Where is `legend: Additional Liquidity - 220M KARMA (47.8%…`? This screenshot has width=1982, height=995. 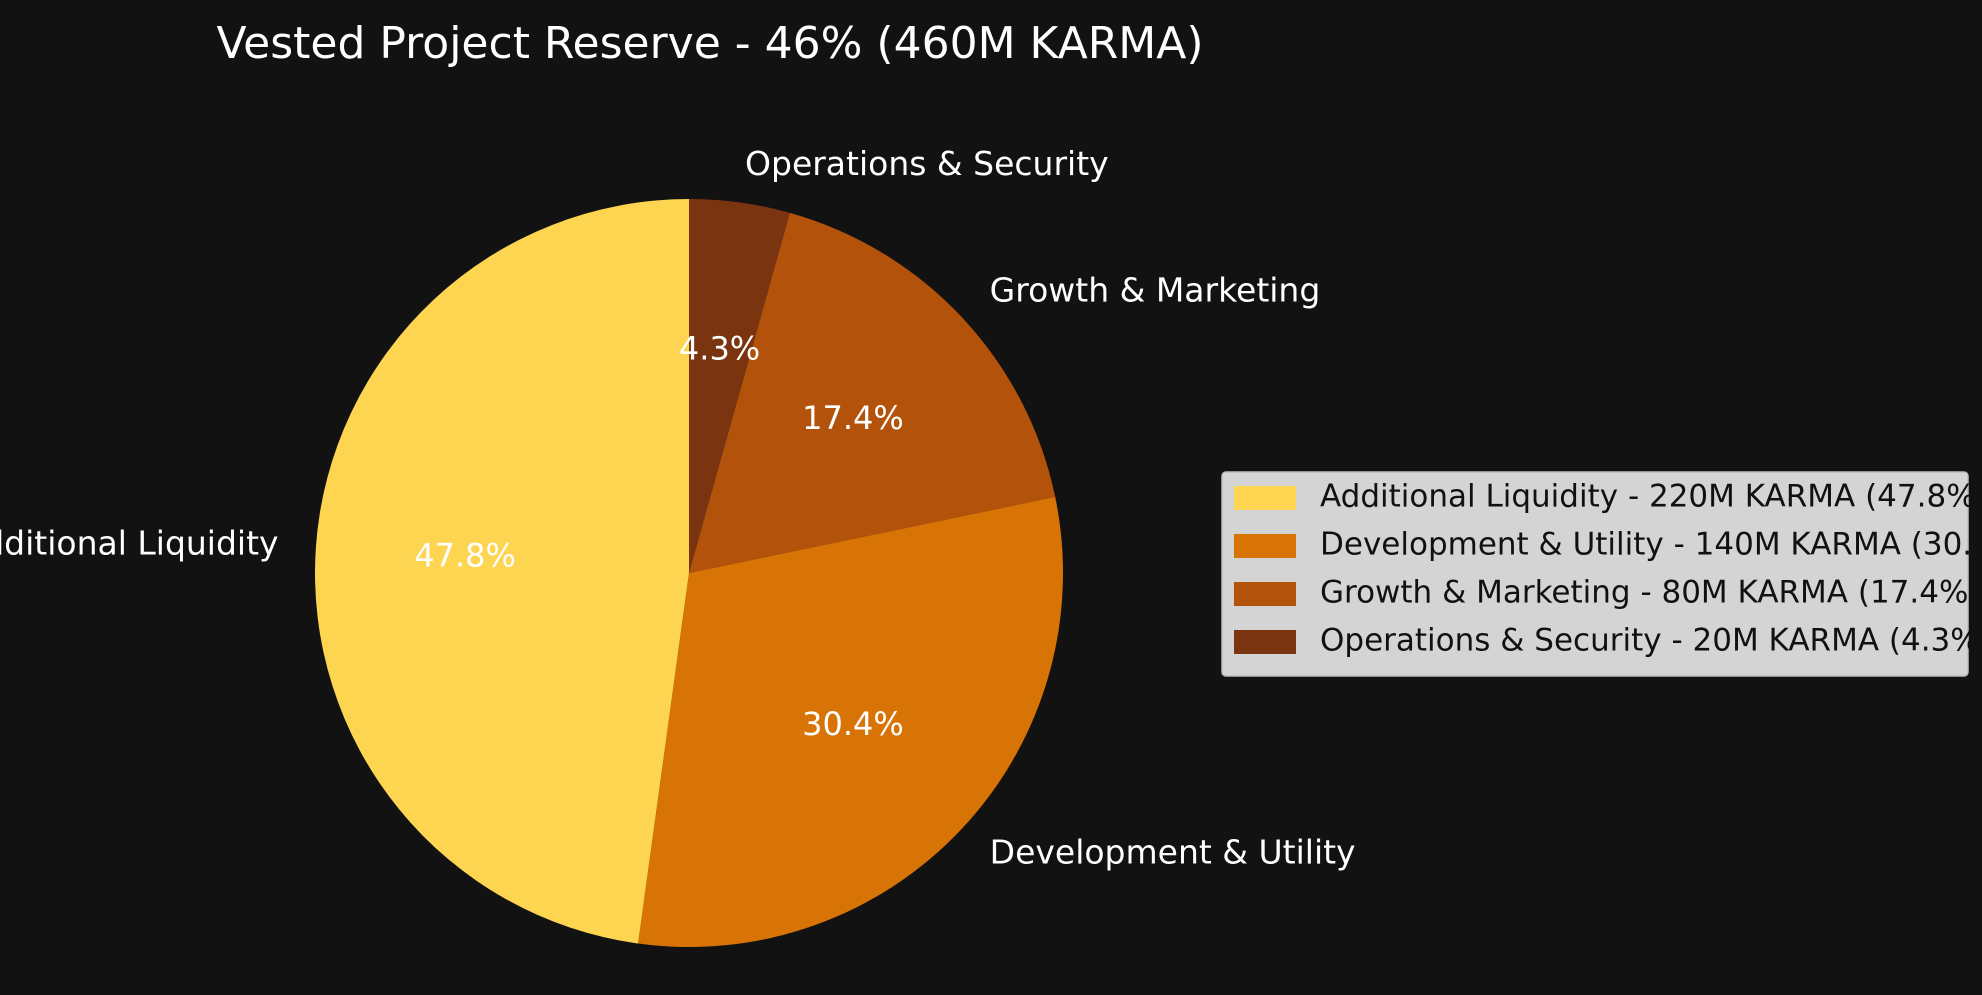
legend: Additional Liquidity - 220M KARMA (47.8%… is located at coordinates (1601, 574).